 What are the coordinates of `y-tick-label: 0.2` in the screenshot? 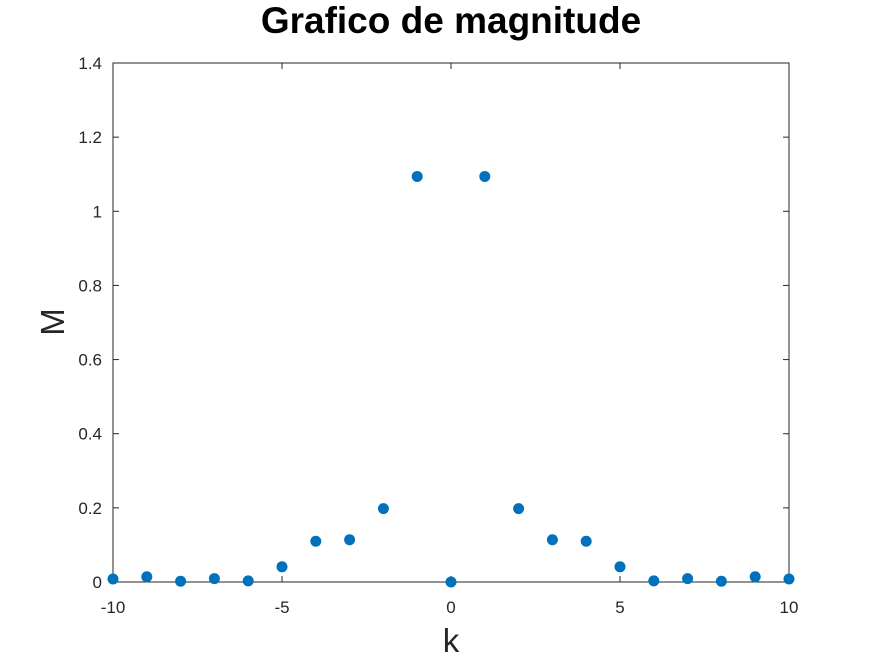 It's located at (90, 508).